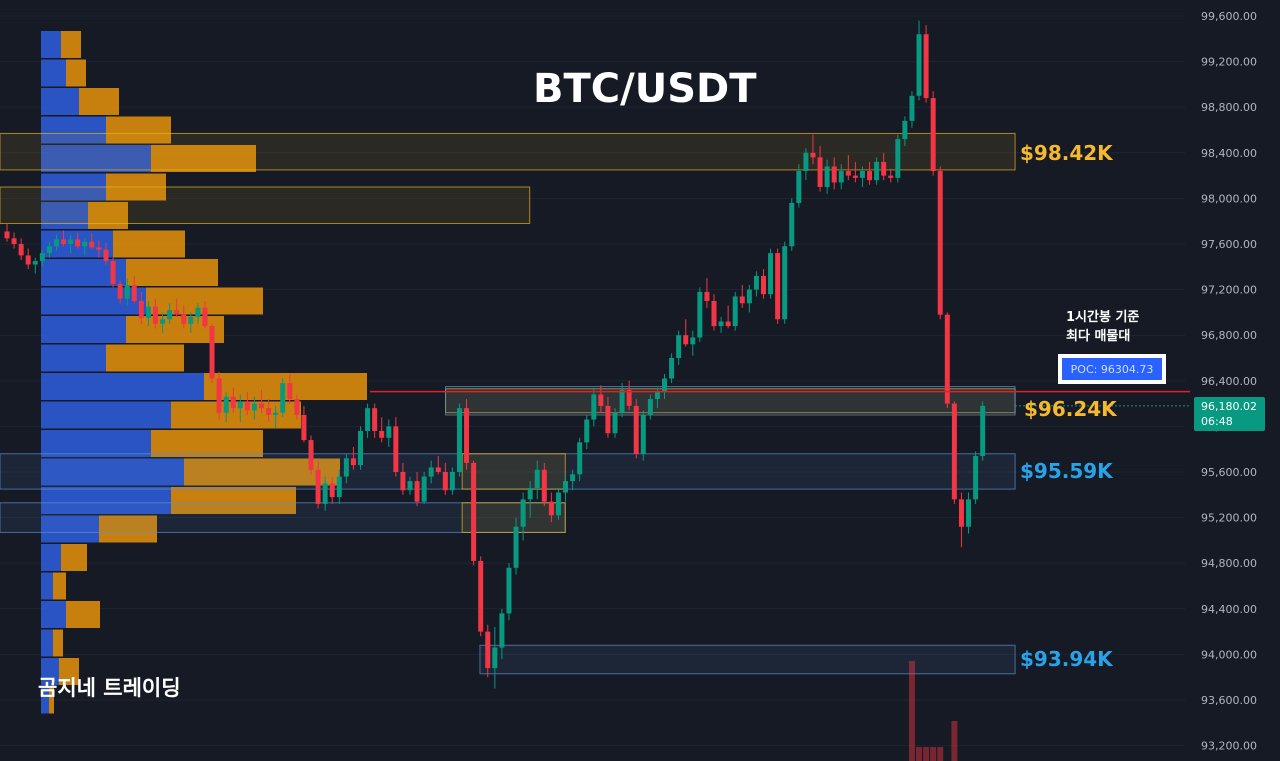 The image size is (1280, 761). Describe the element at coordinates (1229, 381) in the screenshot. I see `price-tick-label: 96,400.00` at that location.